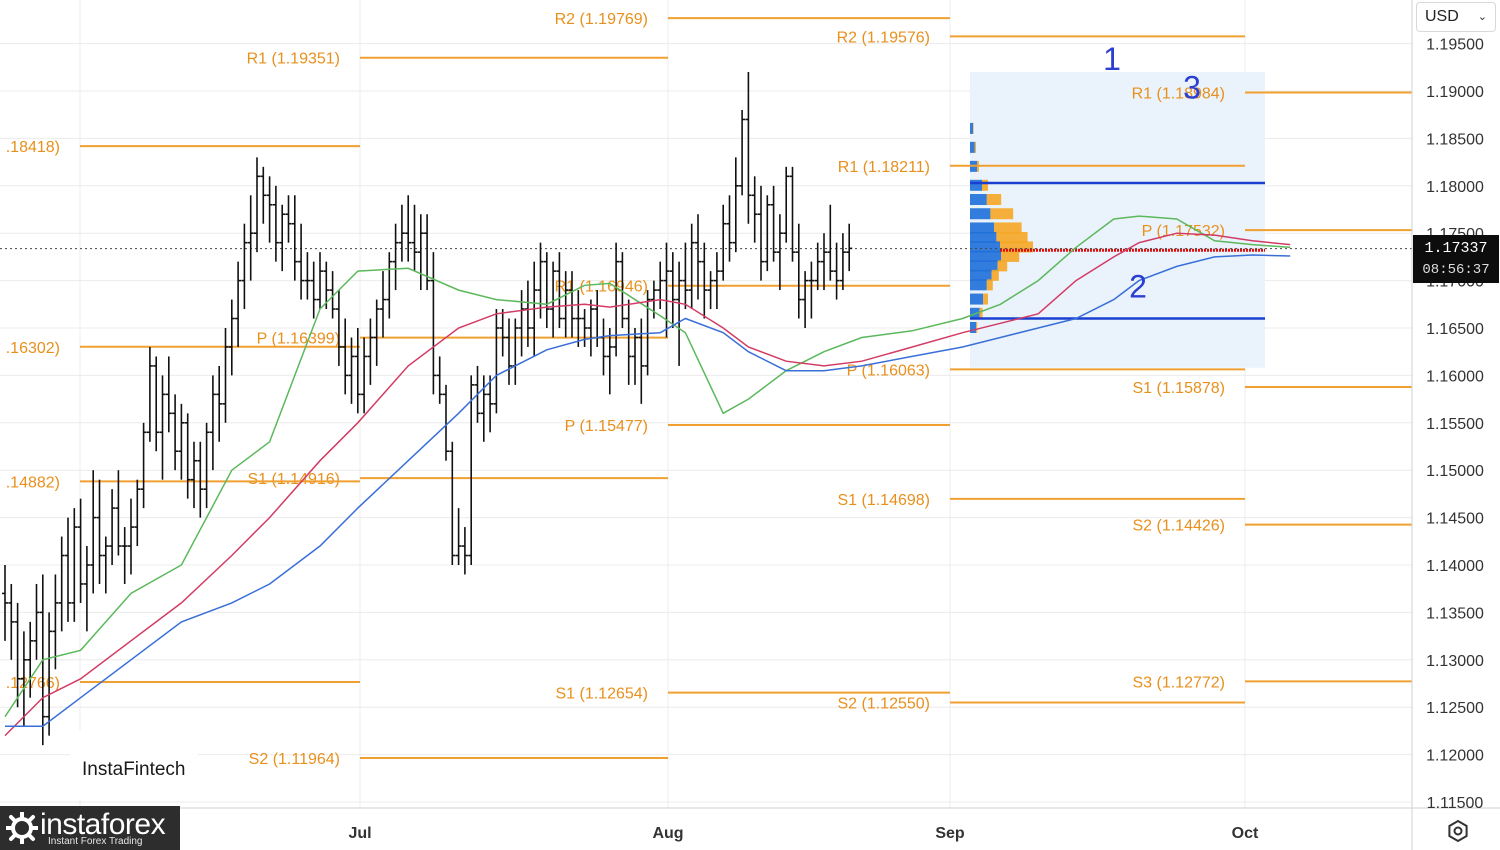 This screenshot has width=1500, height=850. What do you see at coordinates (1178, 526) in the screenshot?
I see `pivot-label: S2 (1.14426)` at bounding box center [1178, 526].